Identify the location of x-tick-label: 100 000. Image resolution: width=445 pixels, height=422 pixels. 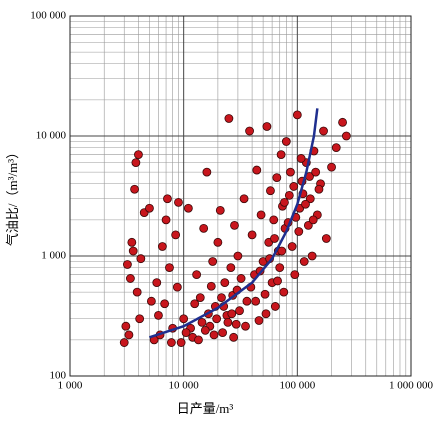
(297, 386).